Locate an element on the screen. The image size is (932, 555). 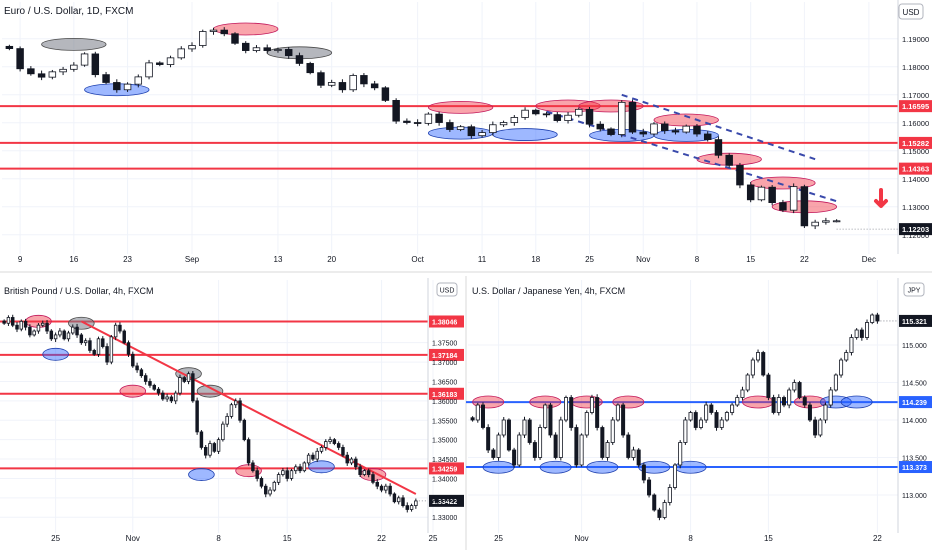
gbpusd-level-badge is located at coordinates (446, 321).